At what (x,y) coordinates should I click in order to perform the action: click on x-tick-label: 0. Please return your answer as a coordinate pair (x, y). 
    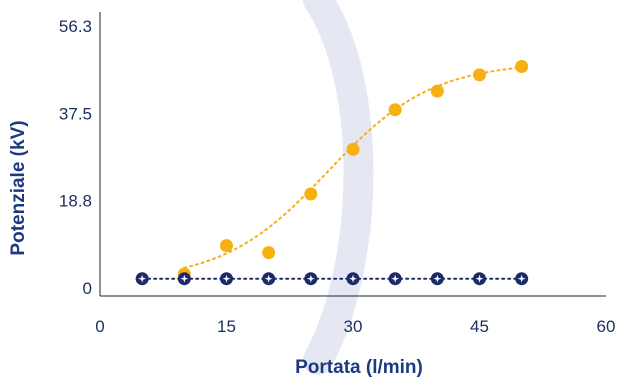
    Looking at the image, I should click on (99, 326).